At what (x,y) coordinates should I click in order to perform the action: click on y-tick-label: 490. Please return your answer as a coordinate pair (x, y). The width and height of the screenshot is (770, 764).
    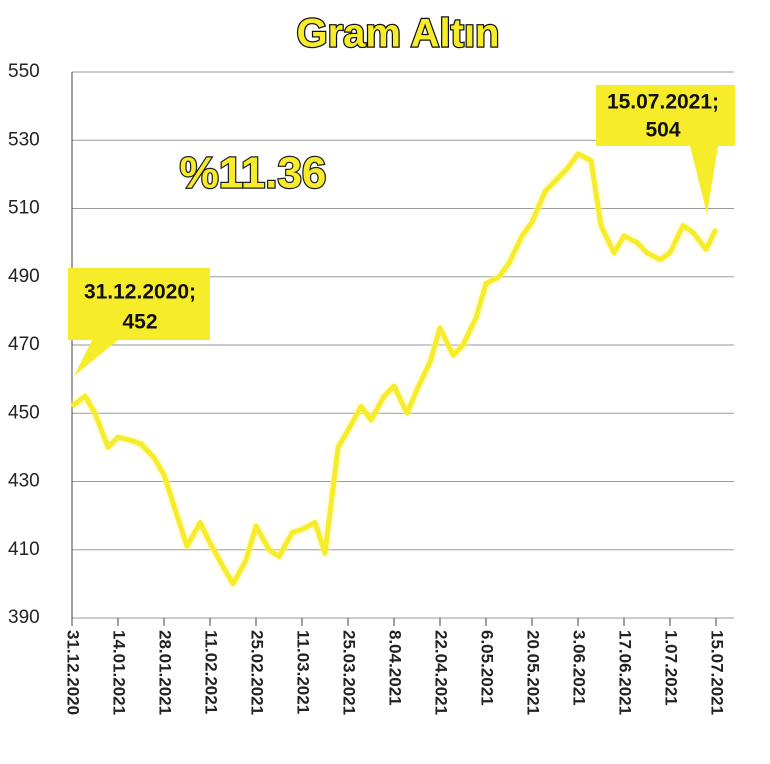
    Looking at the image, I should click on (24, 276).